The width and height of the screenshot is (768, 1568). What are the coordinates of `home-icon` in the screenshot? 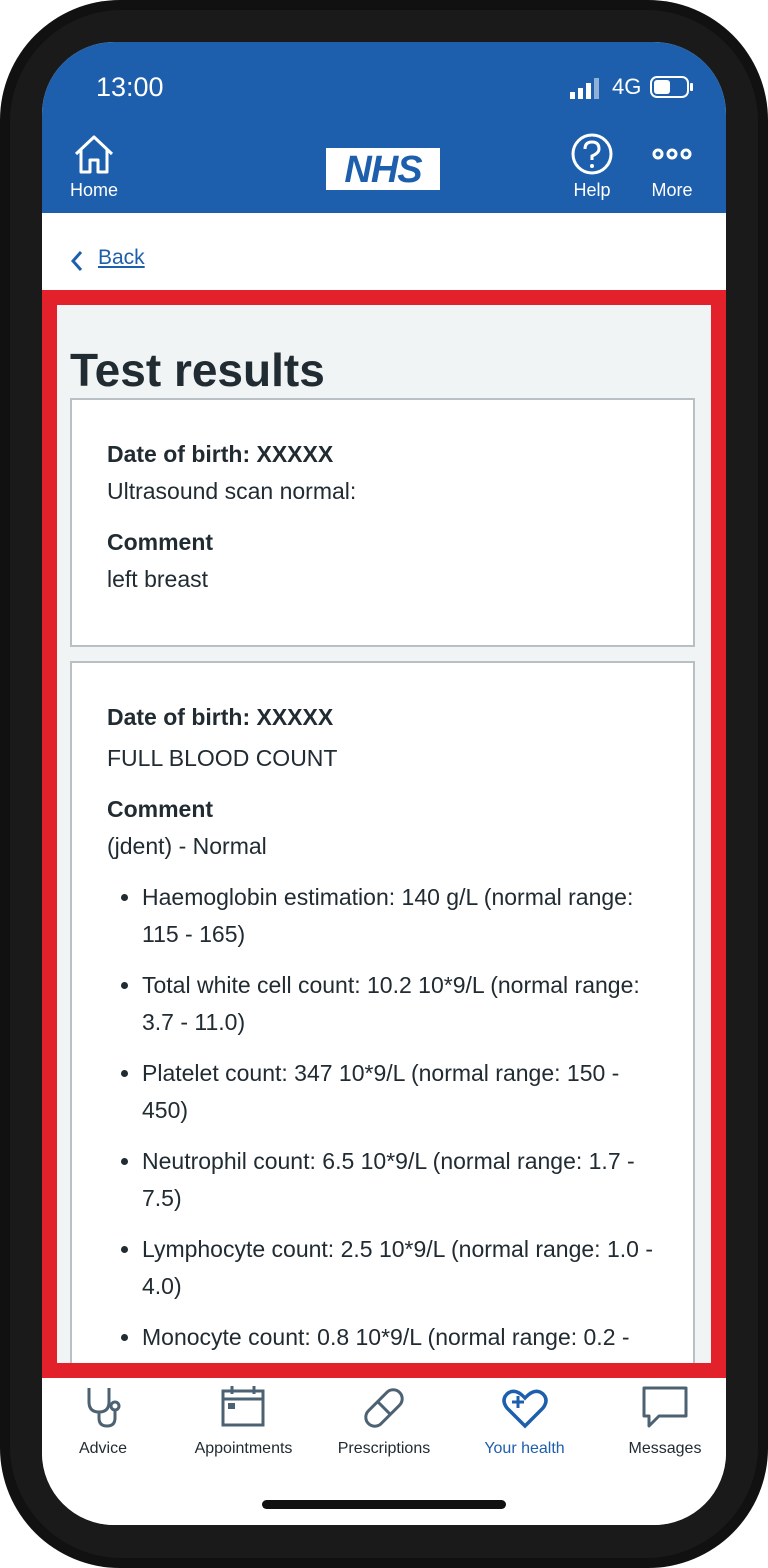 It's located at (94, 154).